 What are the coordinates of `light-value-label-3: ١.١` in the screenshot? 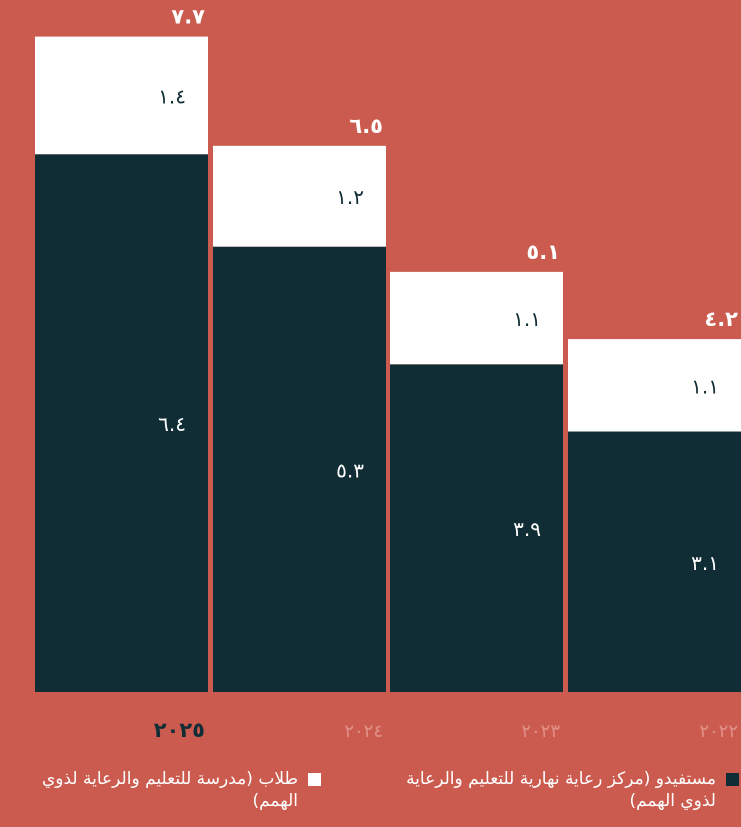 It's located at (705, 386).